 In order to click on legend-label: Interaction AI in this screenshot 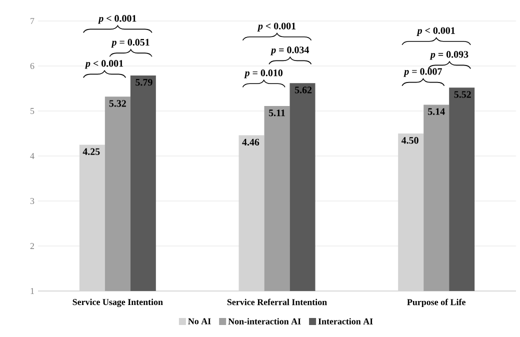, I will do `click(345, 321)`.